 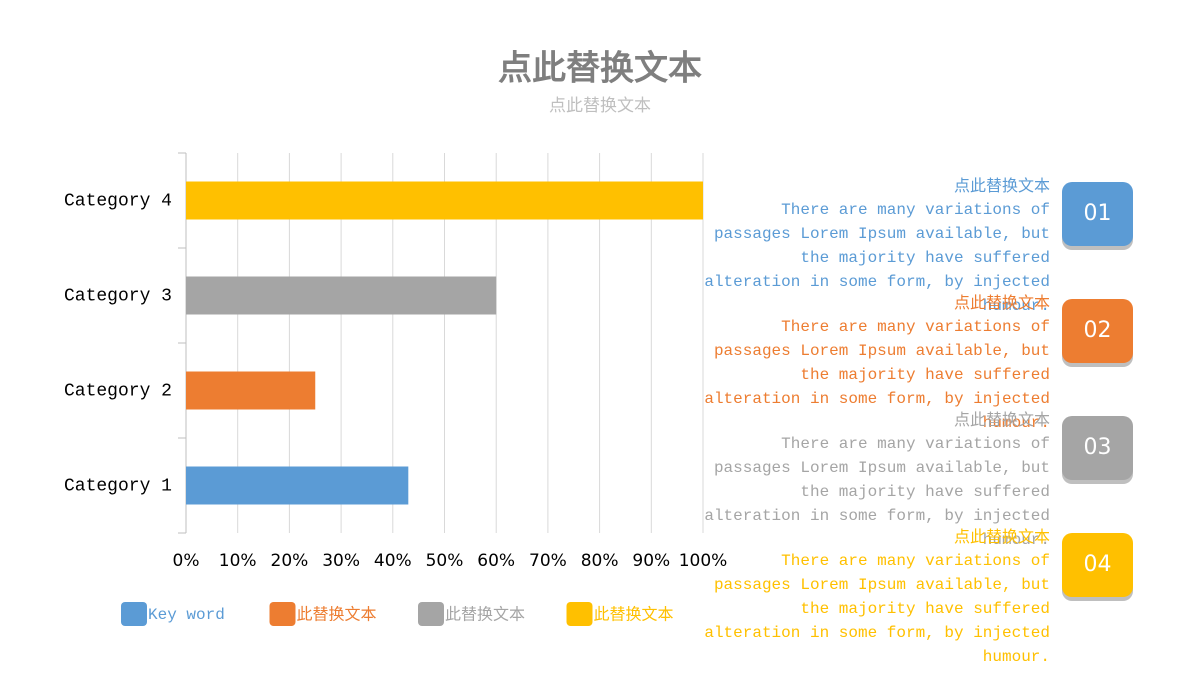 I want to click on x-tick-label: 20%, so click(x=290, y=561).